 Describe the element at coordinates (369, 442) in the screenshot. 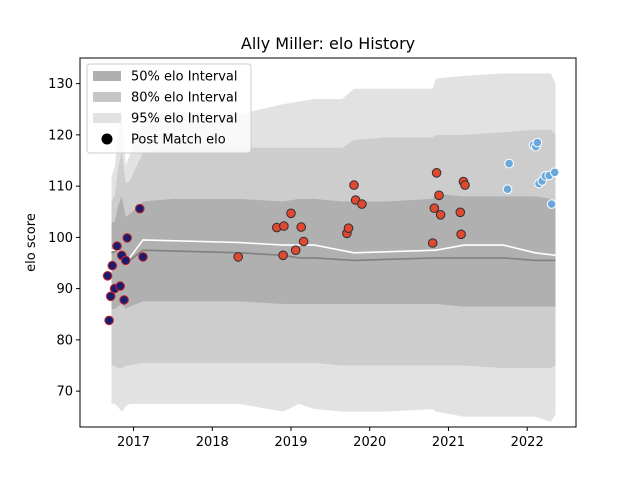

I see `x-tick-label: 2020` at that location.